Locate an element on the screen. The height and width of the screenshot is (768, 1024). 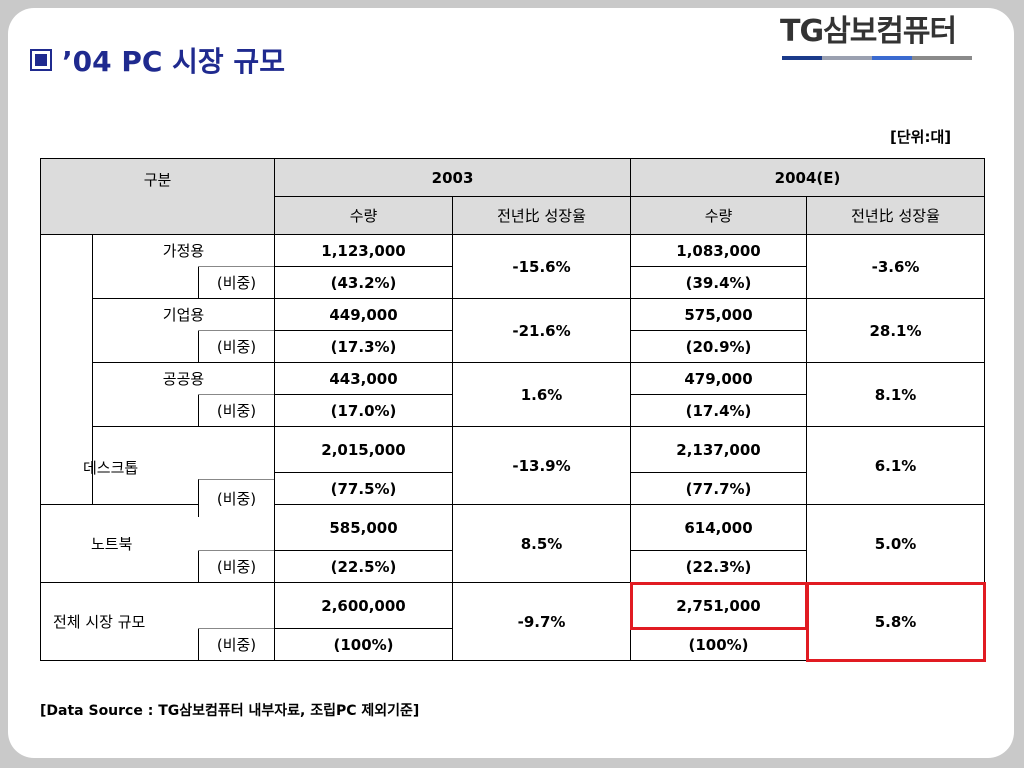
growth-2003: -21.6% is located at coordinates (542, 330).